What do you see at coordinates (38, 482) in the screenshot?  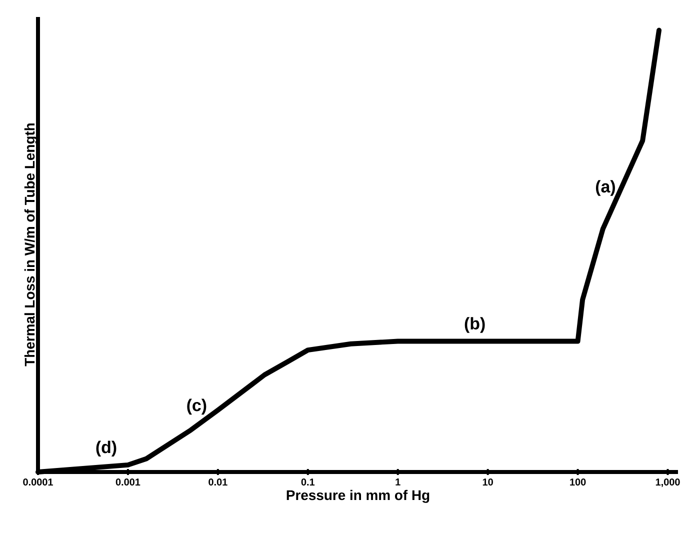 I see `x-tick-label: 0.0001` at bounding box center [38, 482].